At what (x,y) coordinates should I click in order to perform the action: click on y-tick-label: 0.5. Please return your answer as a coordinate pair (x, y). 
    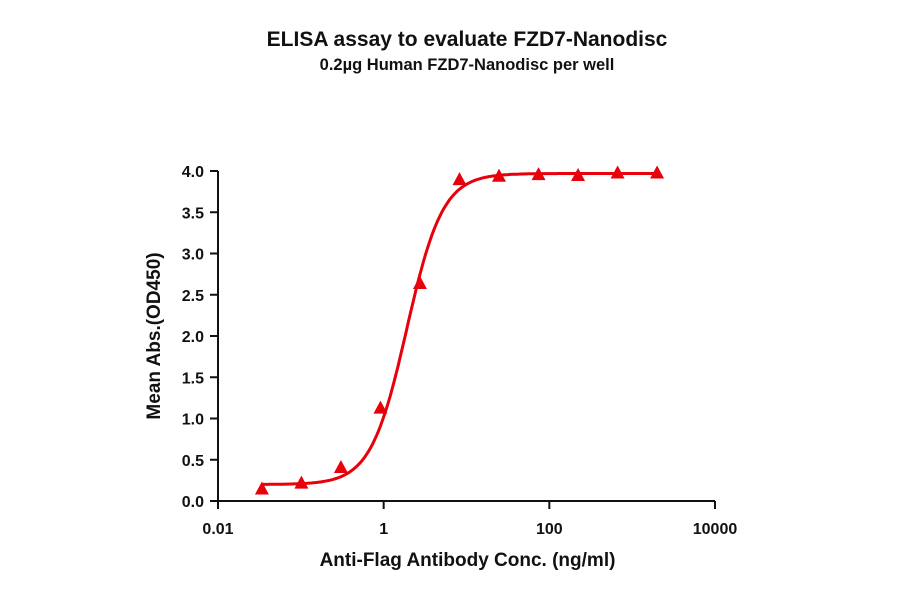
    Looking at the image, I should click on (193, 461).